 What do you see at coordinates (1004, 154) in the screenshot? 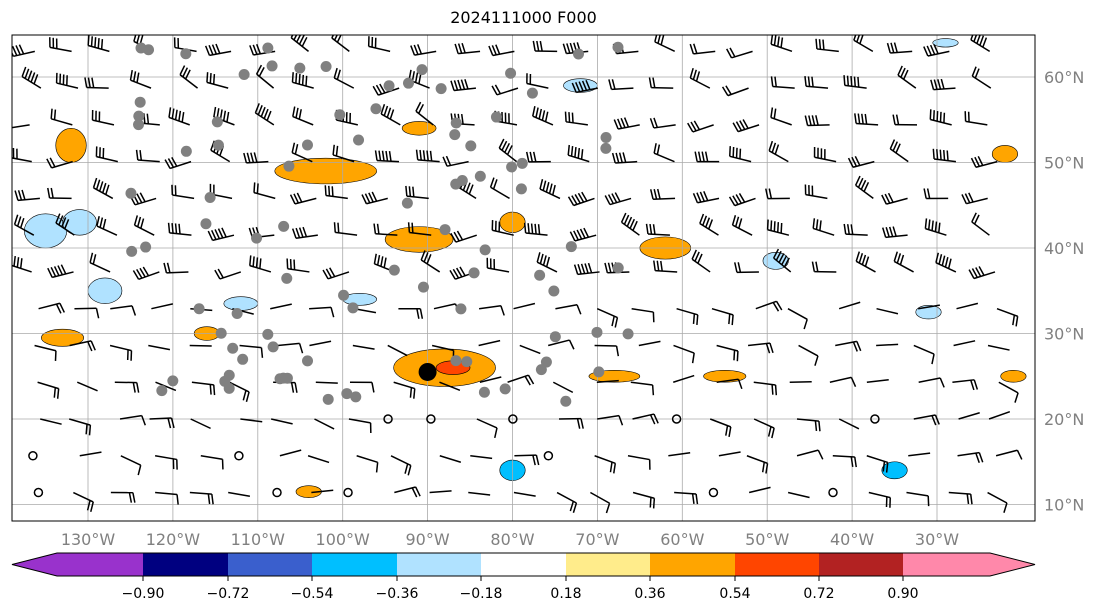
I see `contour-region` at bounding box center [1004, 154].